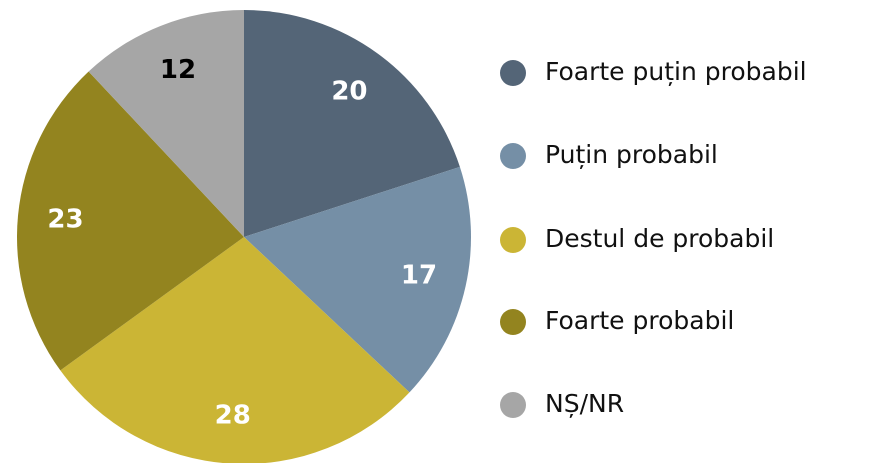 The width and height of the screenshot is (871, 463). What do you see at coordinates (233, 415) in the screenshot?
I see `data-label: 28` at bounding box center [233, 415].